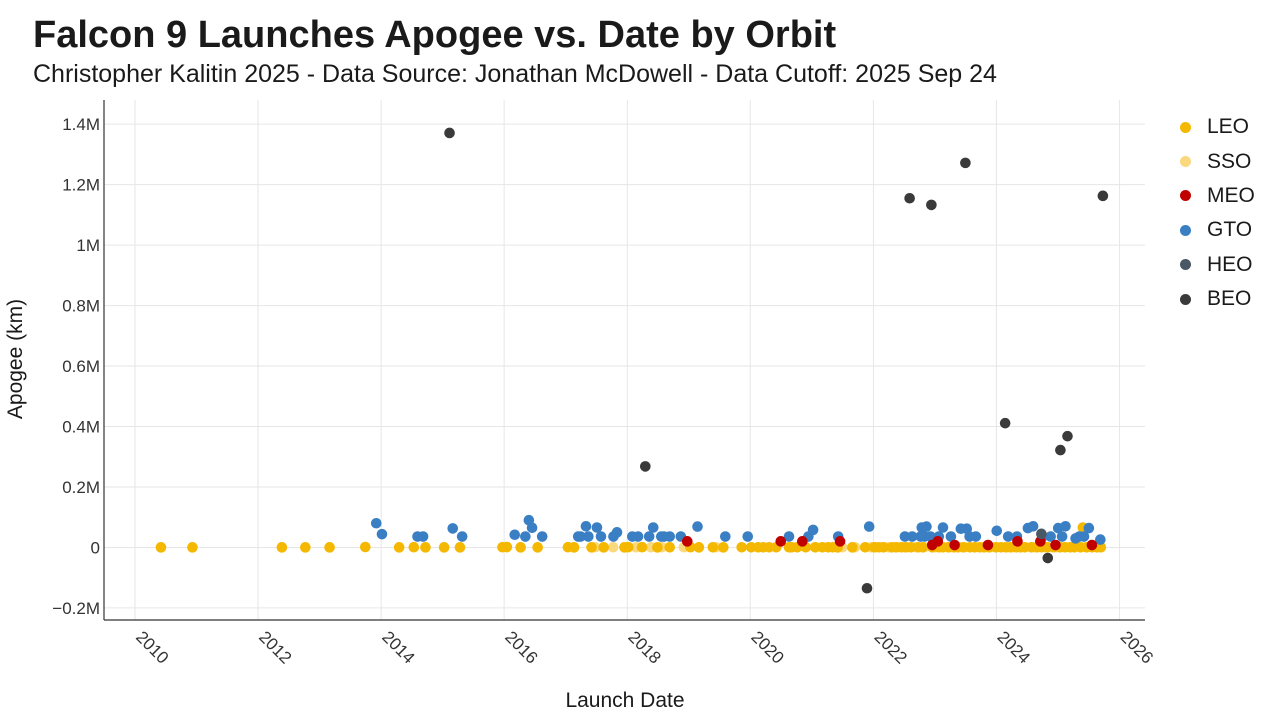 Image resolution: width=1280 pixels, height=720 pixels. I want to click on x-axis-ticks: 2010 2012 2014 2016 2018 2020 2022 2024 2026, so click(644, 647).